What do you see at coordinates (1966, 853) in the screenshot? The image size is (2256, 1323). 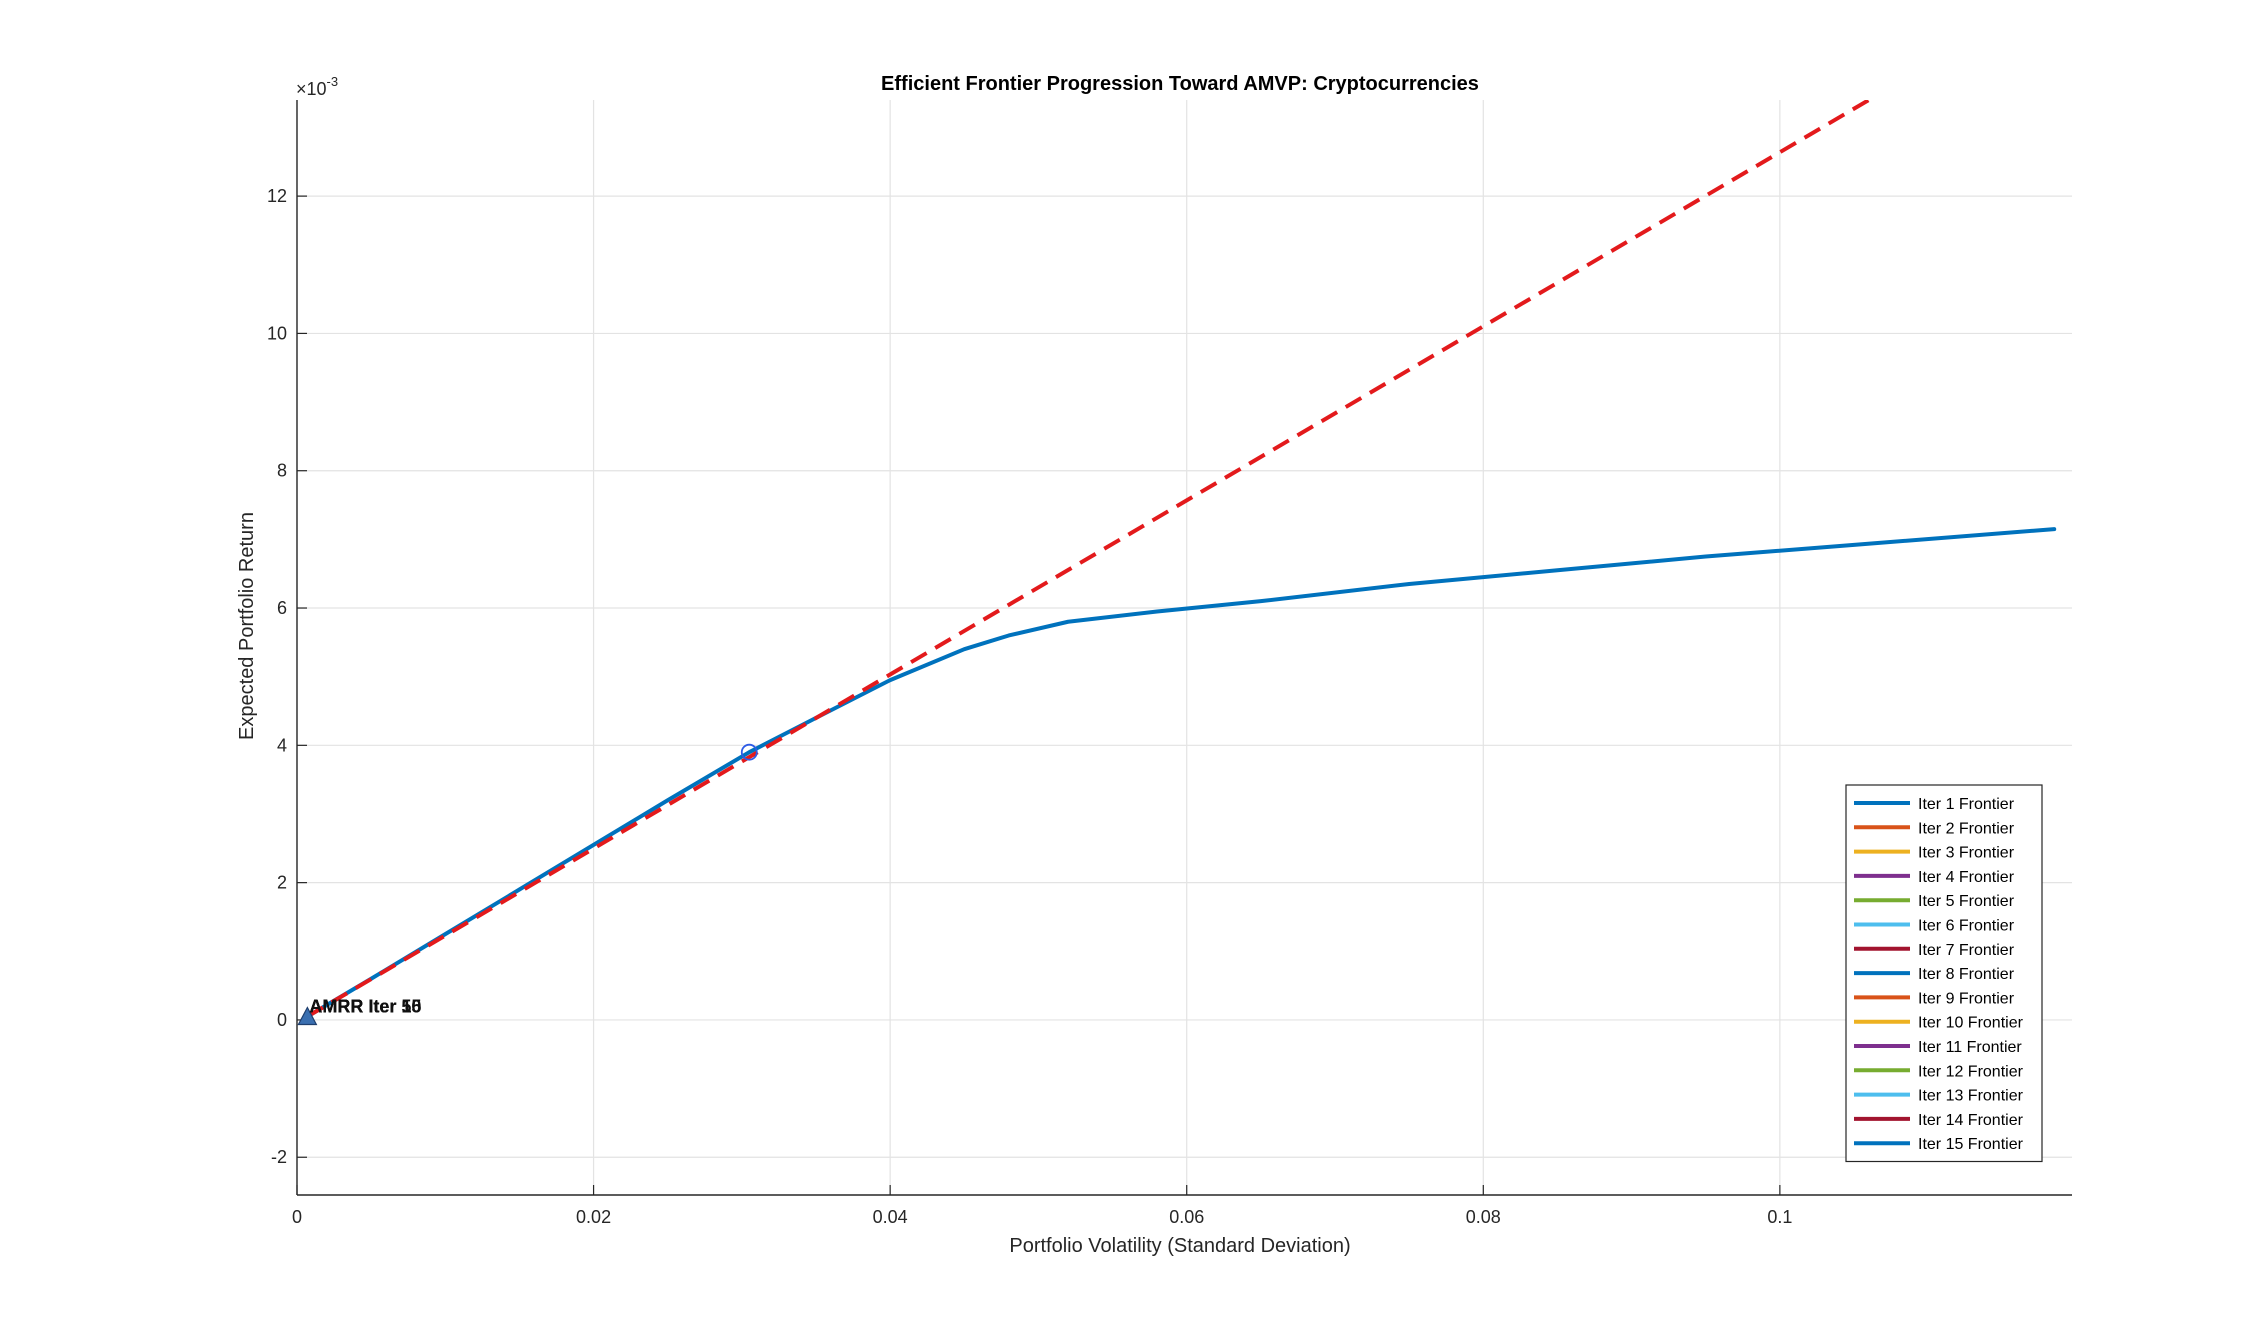 I see `legend-entry-label: Iter 3 Frontier` at bounding box center [1966, 853].